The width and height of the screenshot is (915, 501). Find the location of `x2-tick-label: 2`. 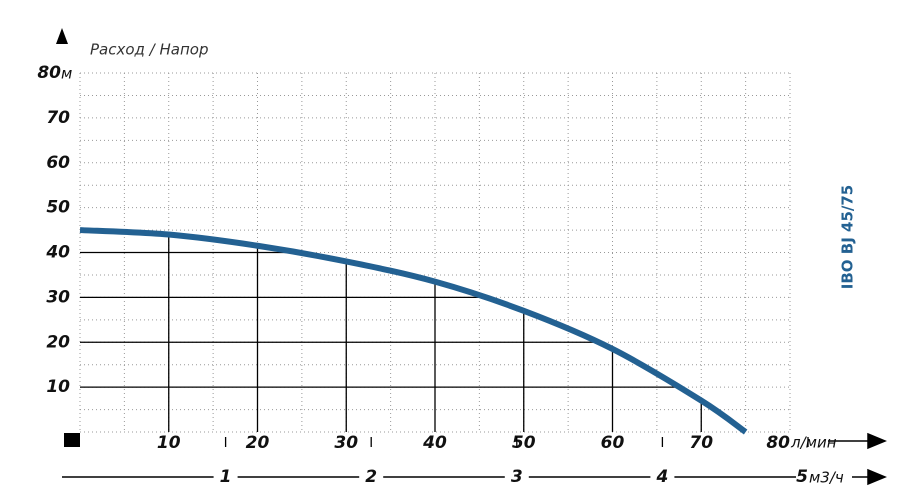

x2-tick-label: 2 is located at coordinates (371, 477).